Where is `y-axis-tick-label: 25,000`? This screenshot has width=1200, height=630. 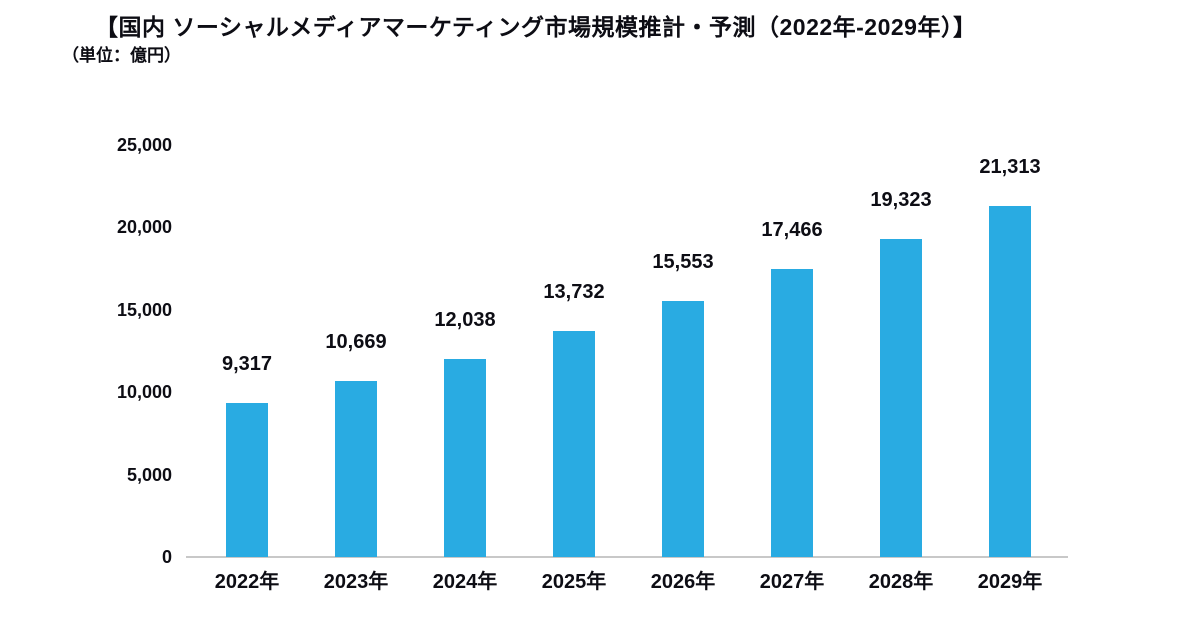
y-axis-tick-label: 25,000 is located at coordinates (144, 145).